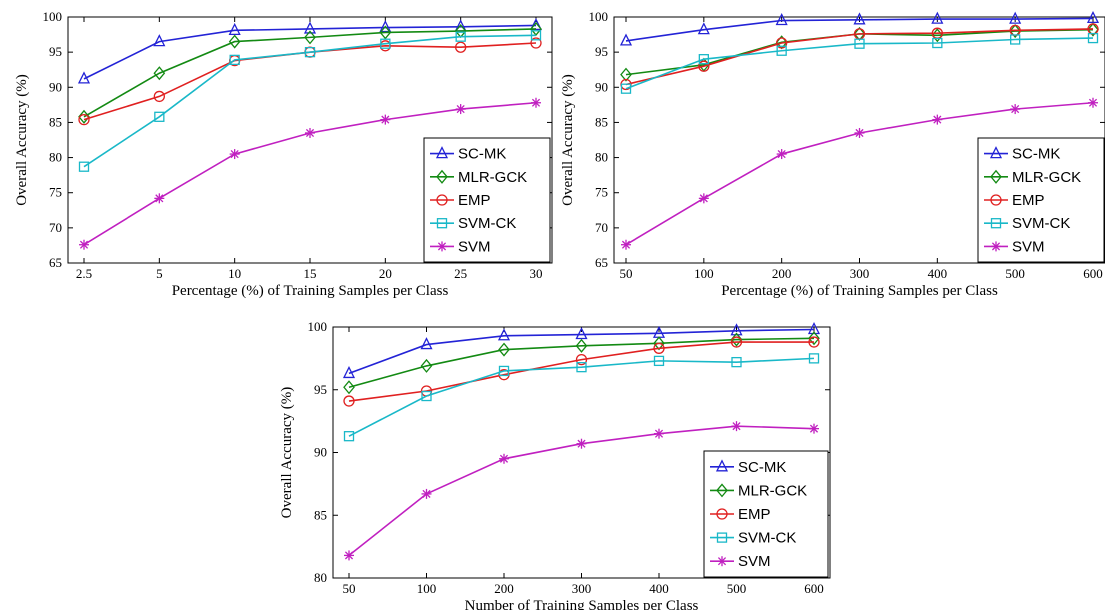 The image size is (1105, 610). Describe the element at coordinates (782, 273) in the screenshot. I see `x-tick-label: 200` at that location.